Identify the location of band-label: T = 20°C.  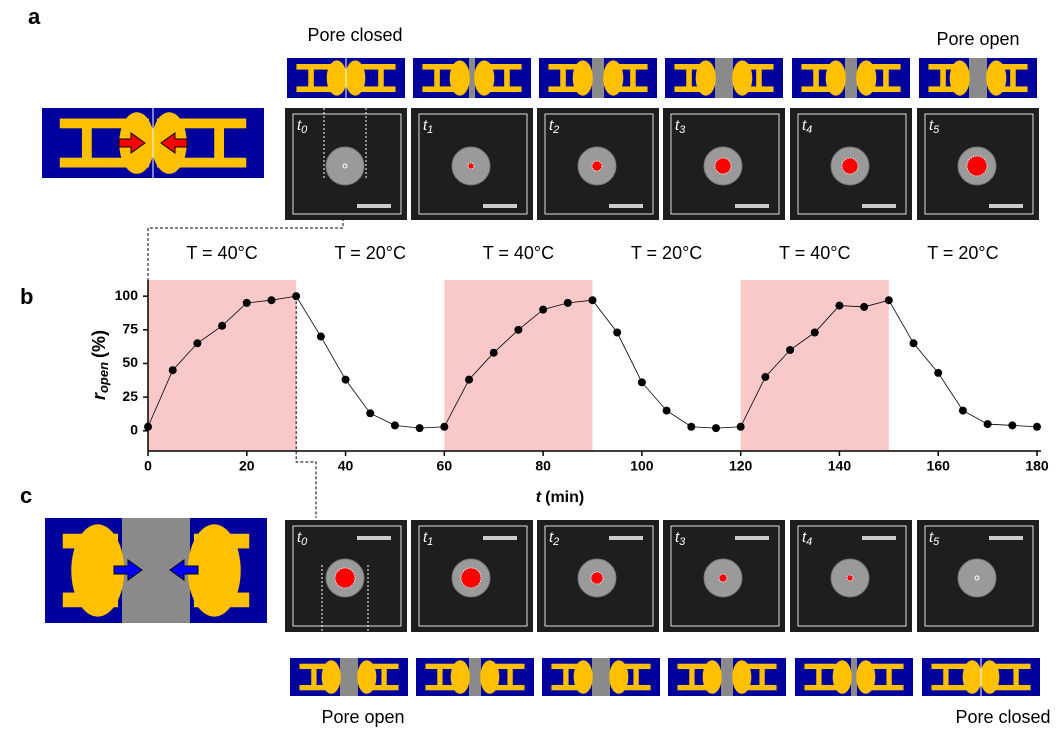
(666, 253).